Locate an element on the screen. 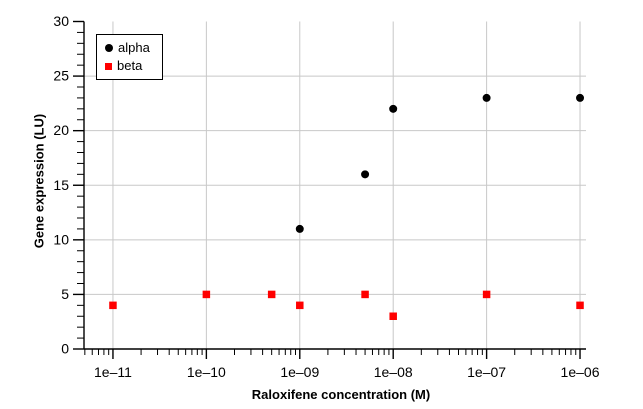 The width and height of the screenshot is (643, 409). x-tick-label: 1e–08 is located at coordinates (393, 372).